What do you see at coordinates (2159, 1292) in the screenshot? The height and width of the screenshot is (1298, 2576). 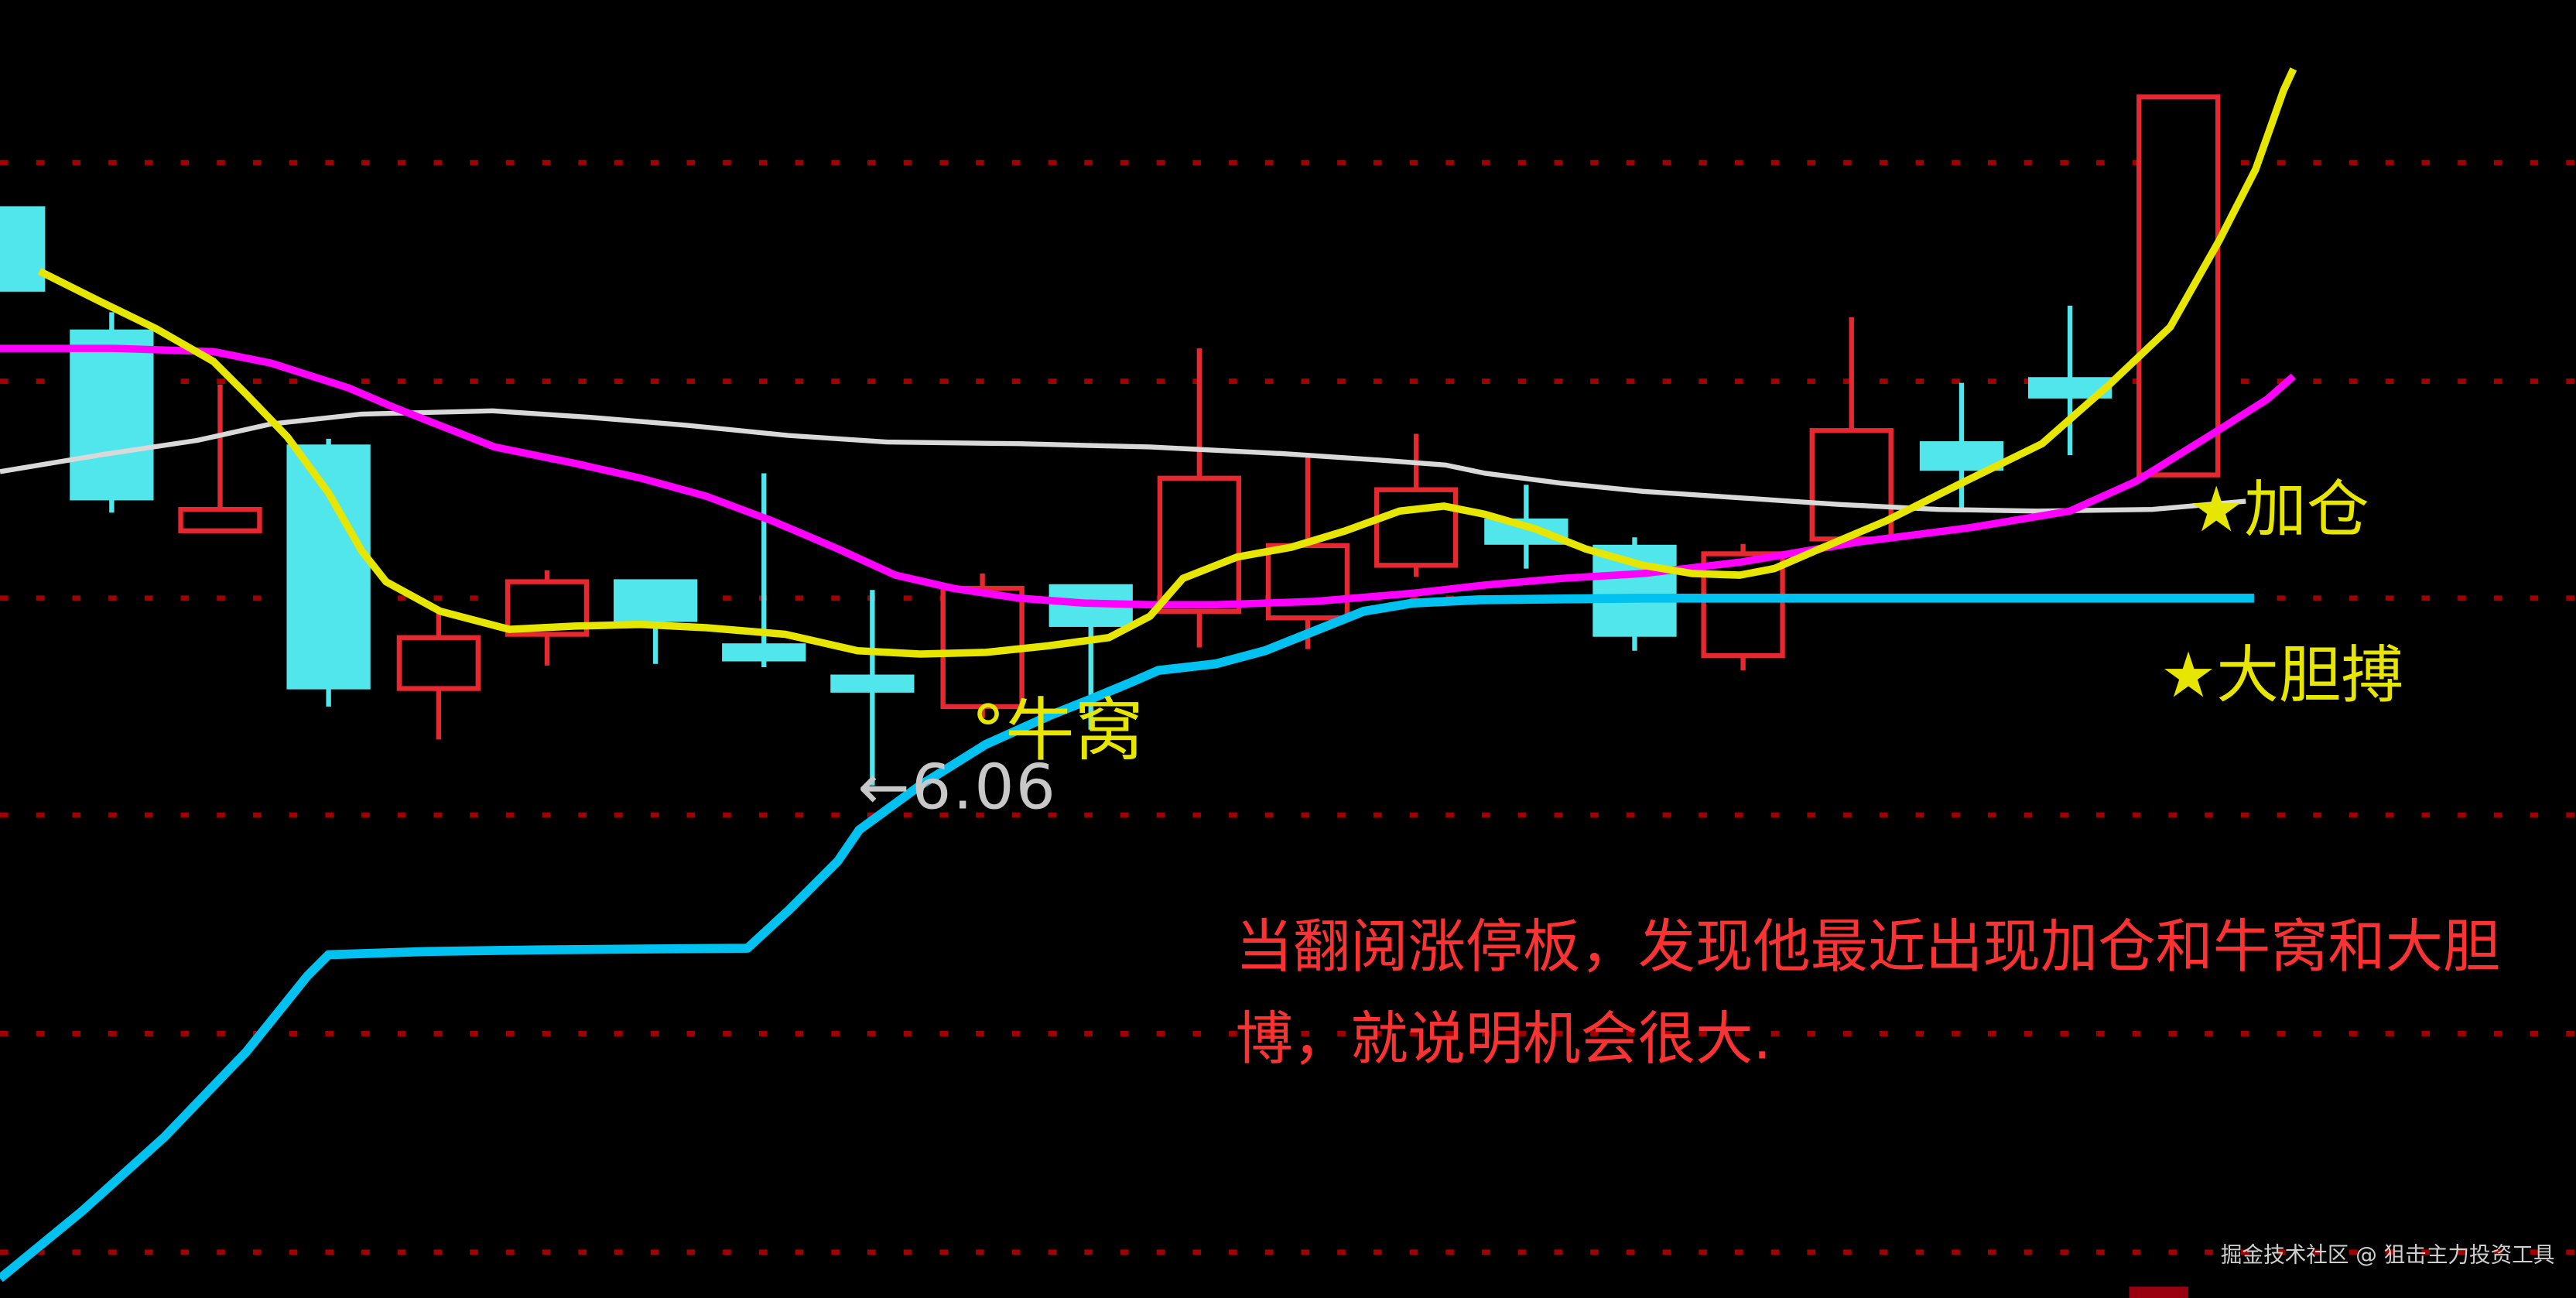 I see `bottom-edge-red-shape` at bounding box center [2159, 1292].